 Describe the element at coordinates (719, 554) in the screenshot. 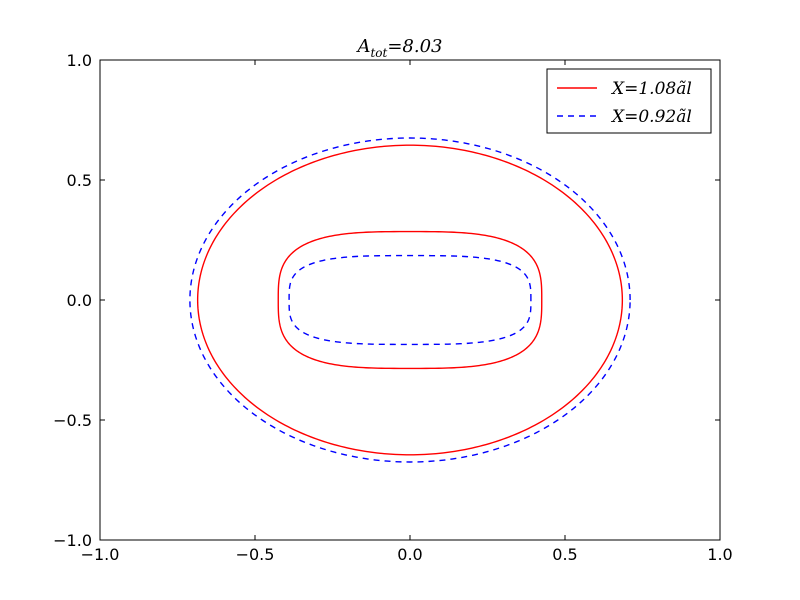

I see `x-tick-label-4: 1.0` at that location.